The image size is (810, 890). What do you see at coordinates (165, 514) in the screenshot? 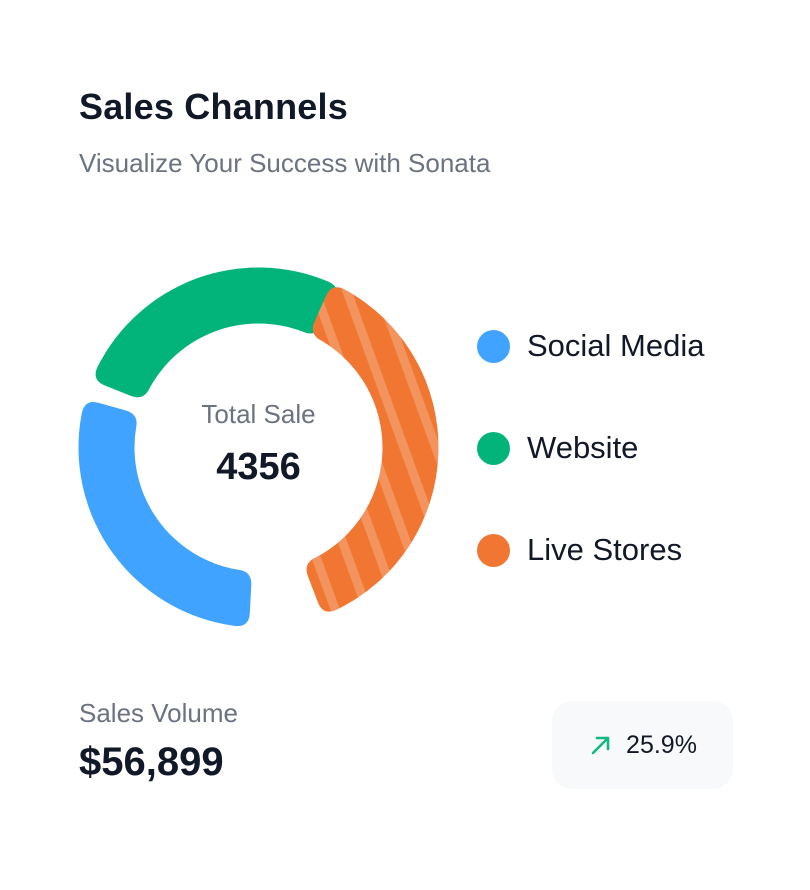
I see `donut-segment-social-media` at bounding box center [165, 514].